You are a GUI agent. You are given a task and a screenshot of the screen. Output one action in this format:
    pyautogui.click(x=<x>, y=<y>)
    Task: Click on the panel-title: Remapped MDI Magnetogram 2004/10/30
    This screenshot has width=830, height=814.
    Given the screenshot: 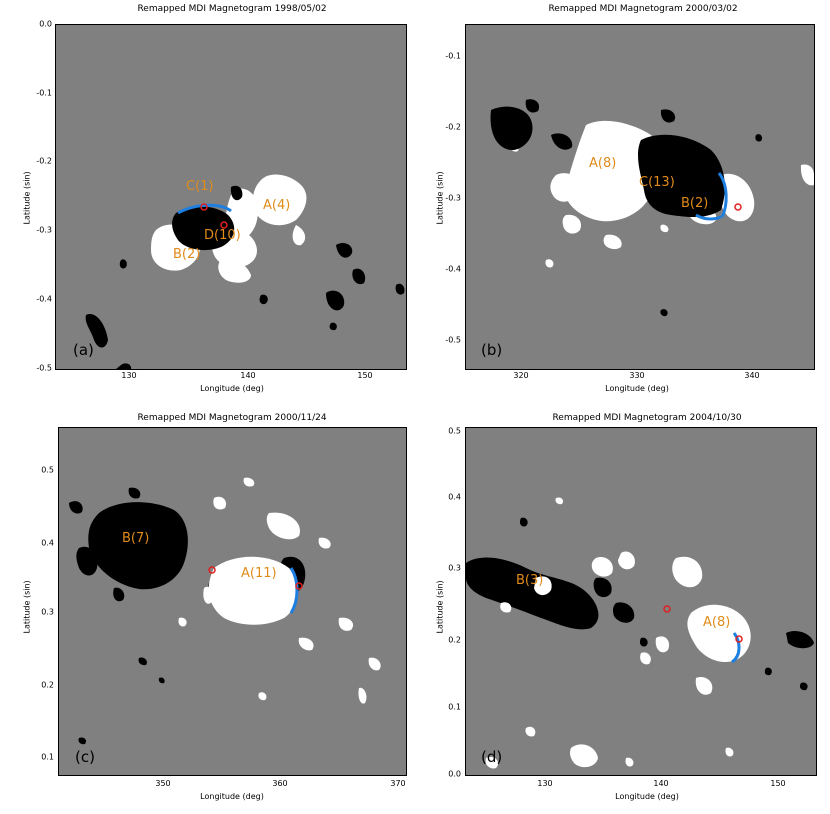 What is the action you would take?
    pyautogui.click(x=647, y=418)
    